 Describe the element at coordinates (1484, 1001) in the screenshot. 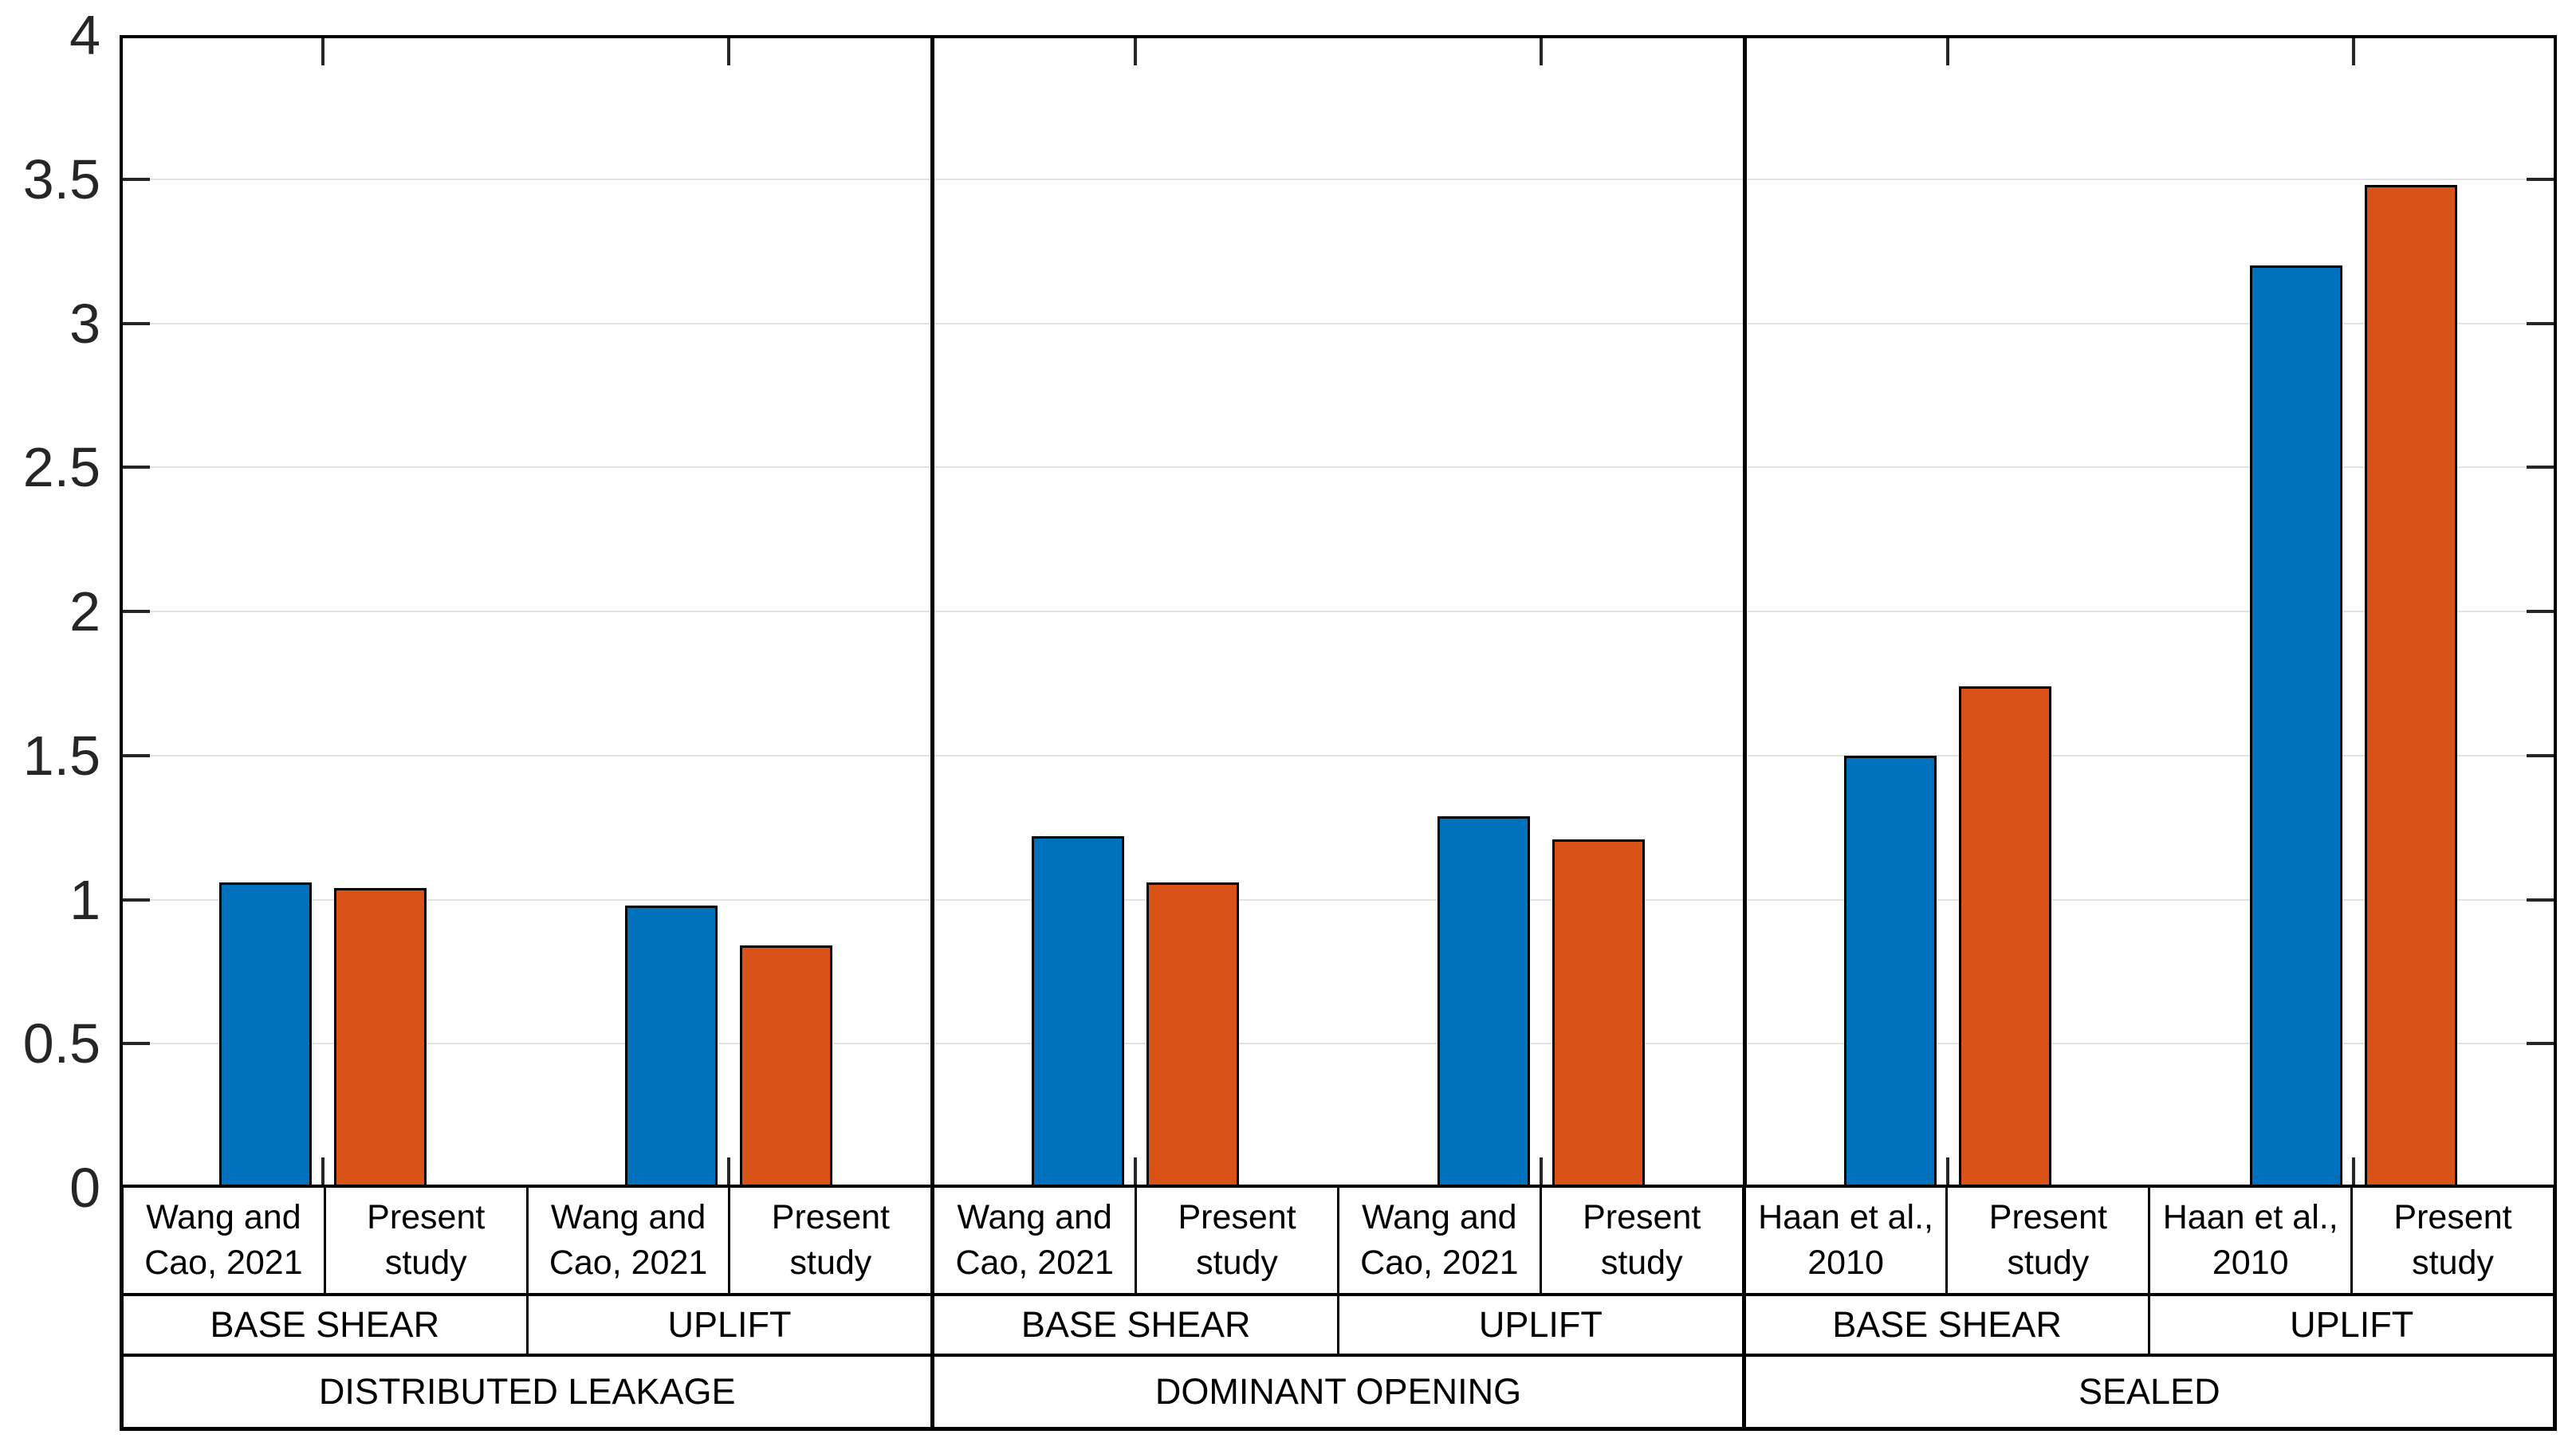

I see `bar-dominant-opening-uplift-wang-and-cao-2021` at that location.